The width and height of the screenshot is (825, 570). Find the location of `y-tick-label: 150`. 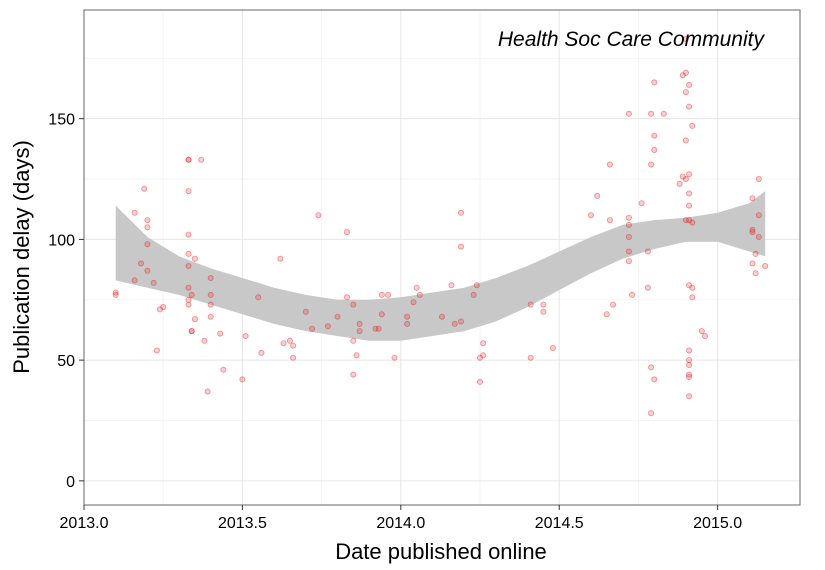

y-tick-label: 150 is located at coordinates (61, 120).